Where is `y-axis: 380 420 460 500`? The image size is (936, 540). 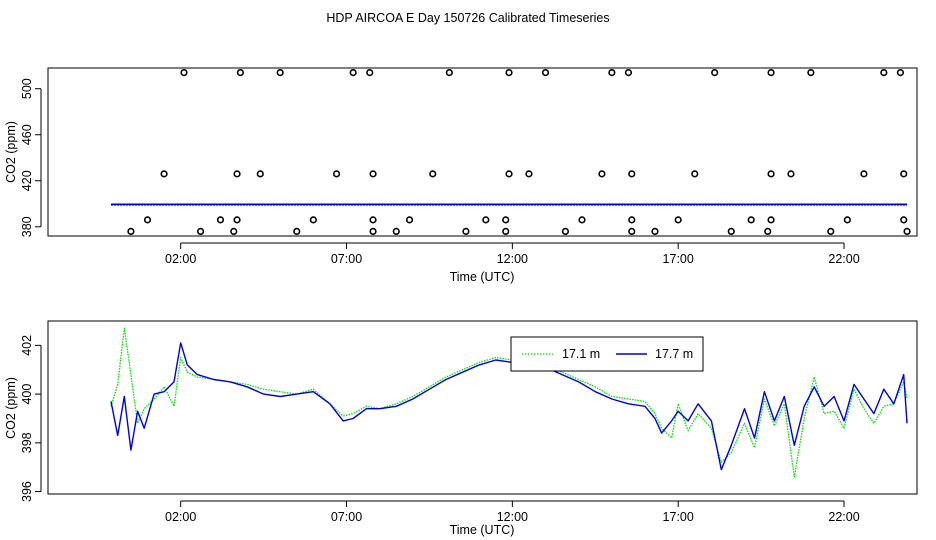 y-axis: 380 420 460 500 is located at coordinates (31, 157).